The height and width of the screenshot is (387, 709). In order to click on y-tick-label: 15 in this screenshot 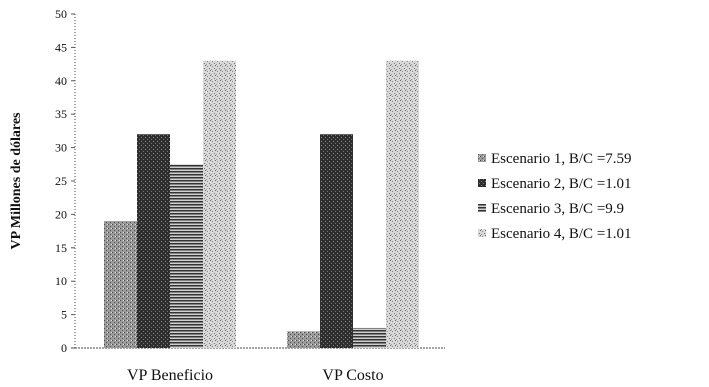, I will do `click(61, 248)`.